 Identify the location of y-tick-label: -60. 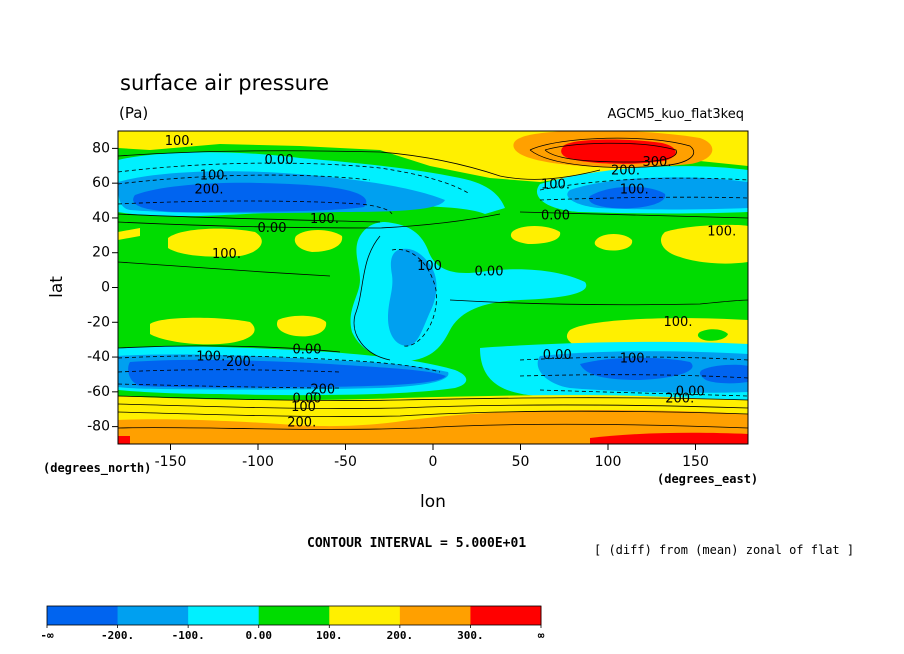
(98, 392).